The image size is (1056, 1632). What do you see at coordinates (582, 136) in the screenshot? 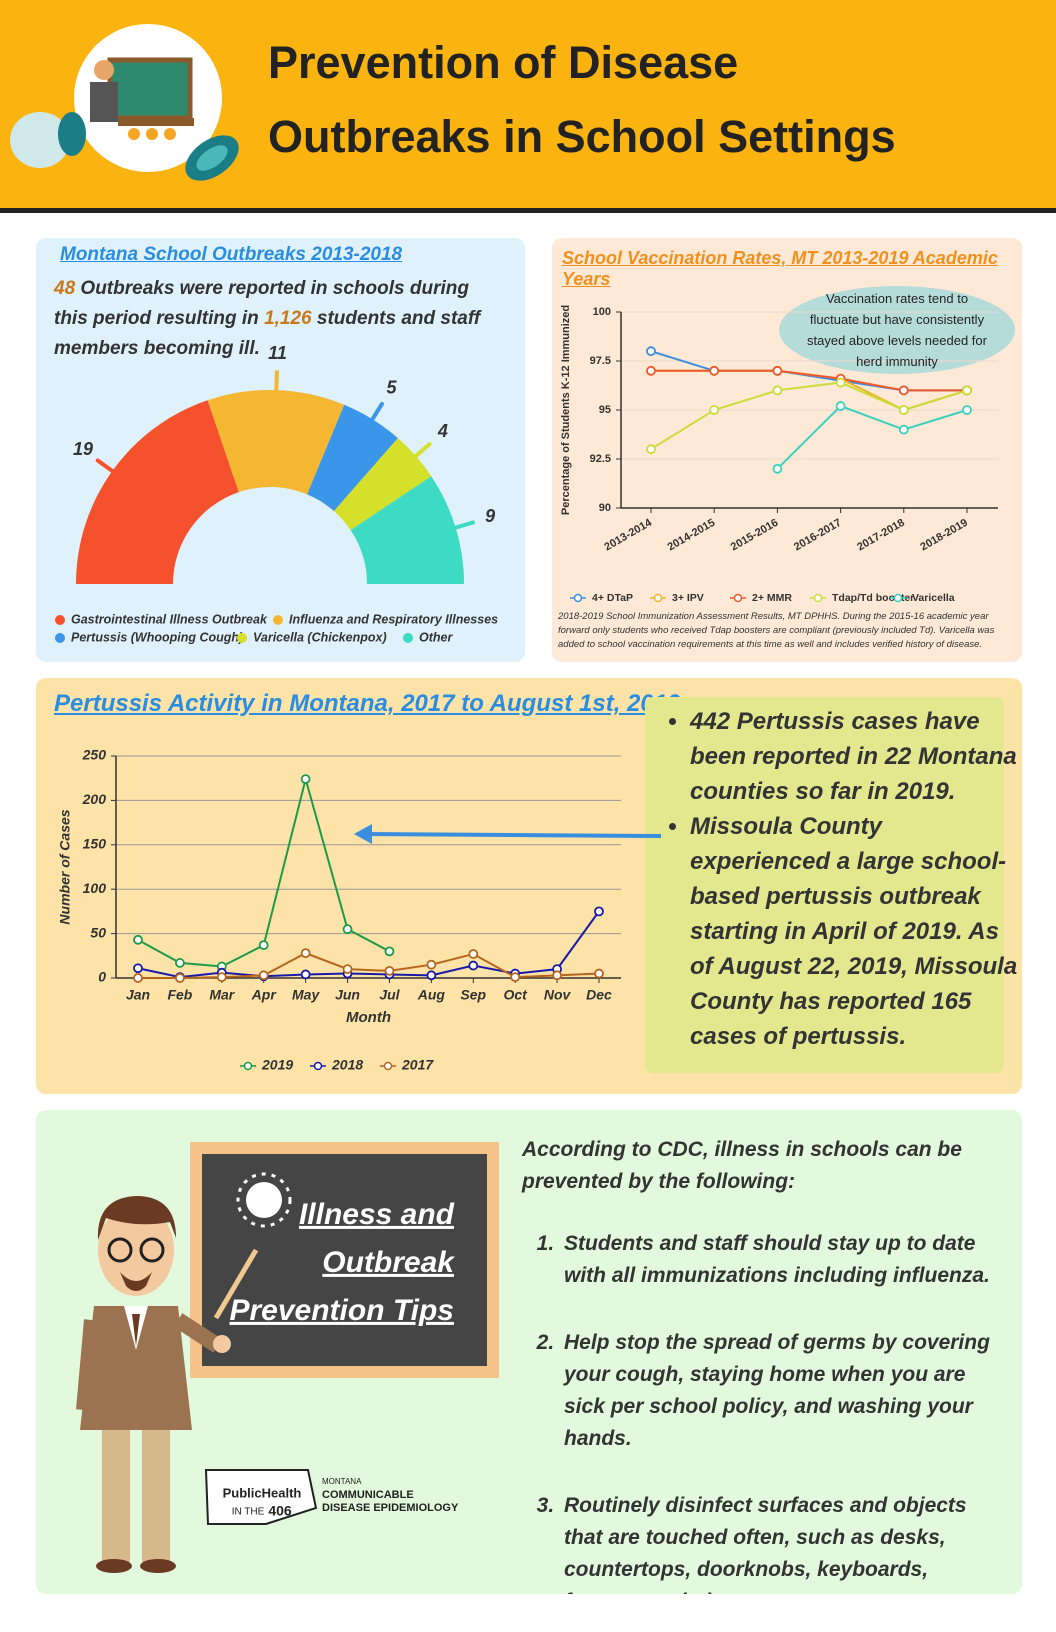
I see `header-title: Outbreaks in School Settings` at bounding box center [582, 136].